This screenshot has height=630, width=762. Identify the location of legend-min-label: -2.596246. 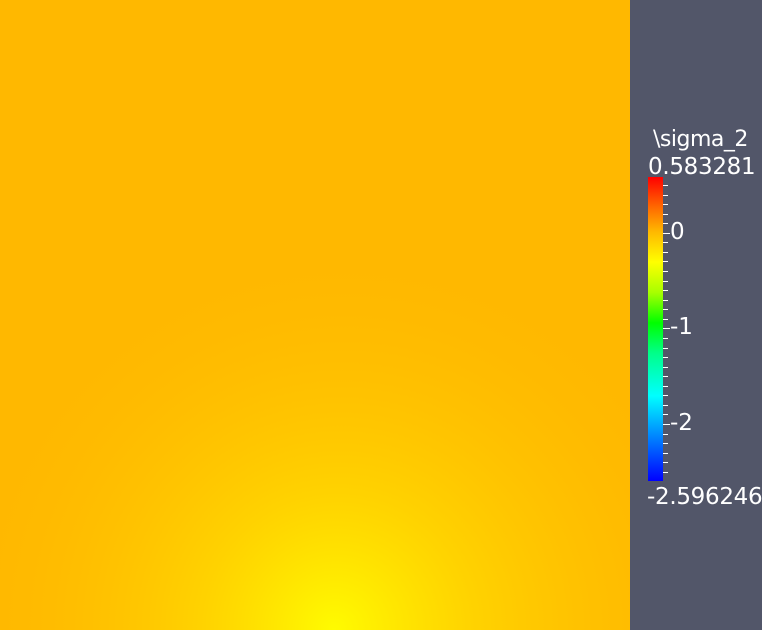
(704, 497).